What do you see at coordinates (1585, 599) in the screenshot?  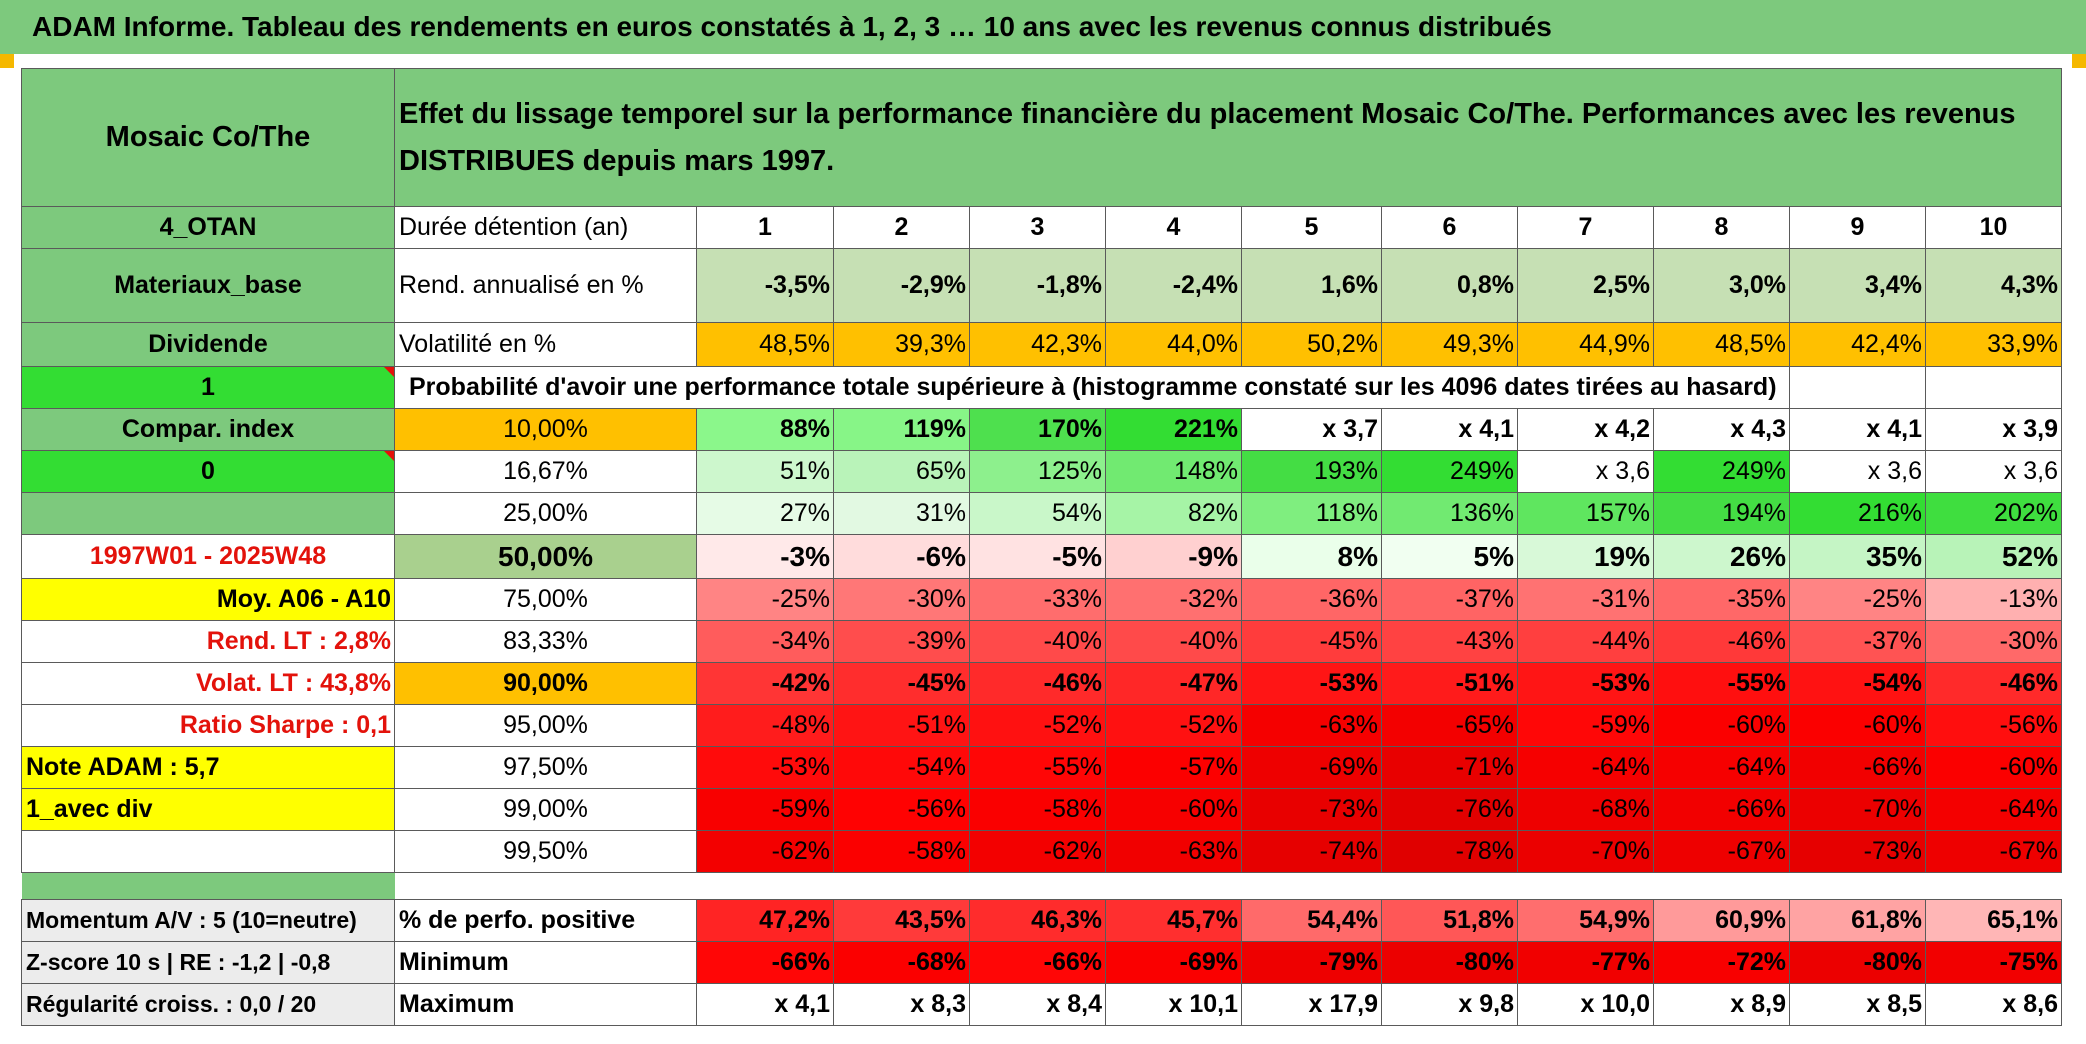 I see `value-cell: -31%` at bounding box center [1585, 599].